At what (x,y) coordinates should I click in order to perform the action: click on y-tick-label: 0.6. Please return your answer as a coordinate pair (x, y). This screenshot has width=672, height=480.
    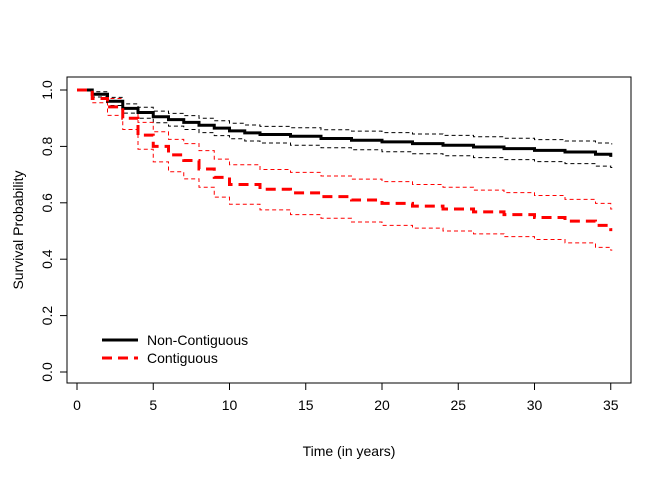
    Looking at the image, I should click on (47, 203).